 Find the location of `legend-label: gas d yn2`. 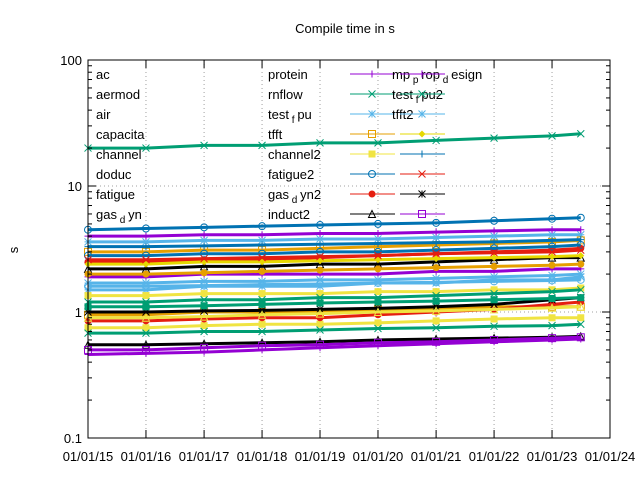

legend-label: gas d yn2 is located at coordinates (294, 196).